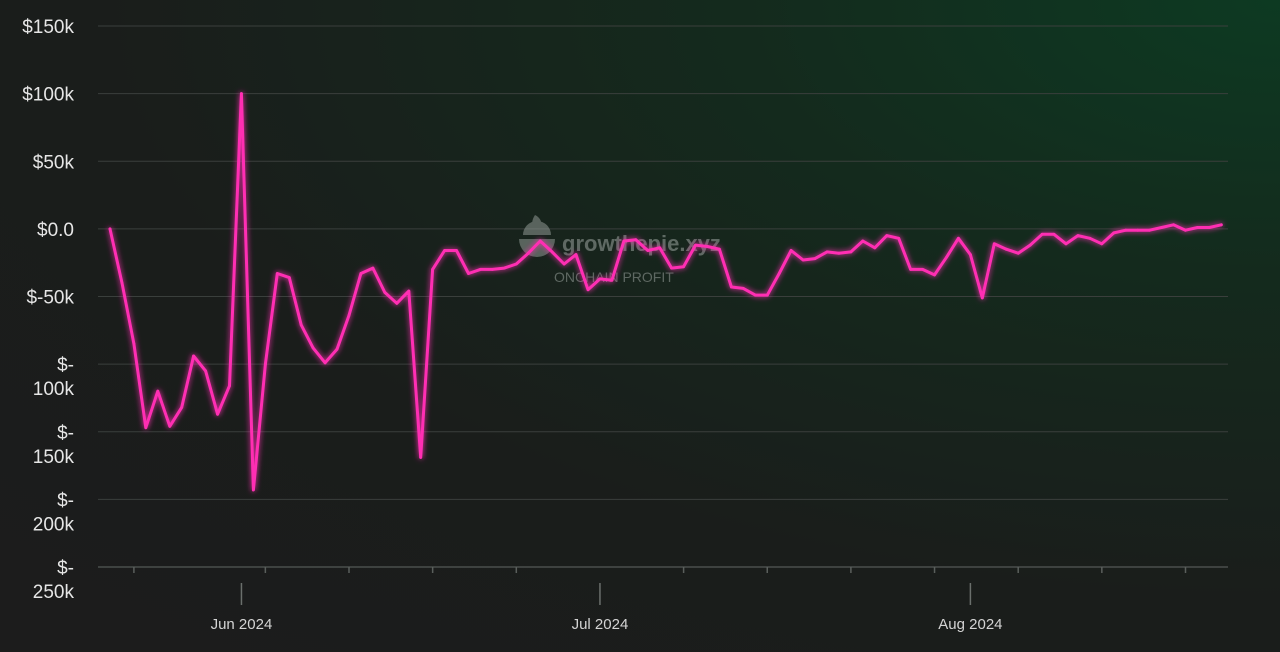 This screenshot has height=652, width=1280. Describe the element at coordinates (242, 624) in the screenshot. I see `x-tick-label: Jun 2024` at that location.